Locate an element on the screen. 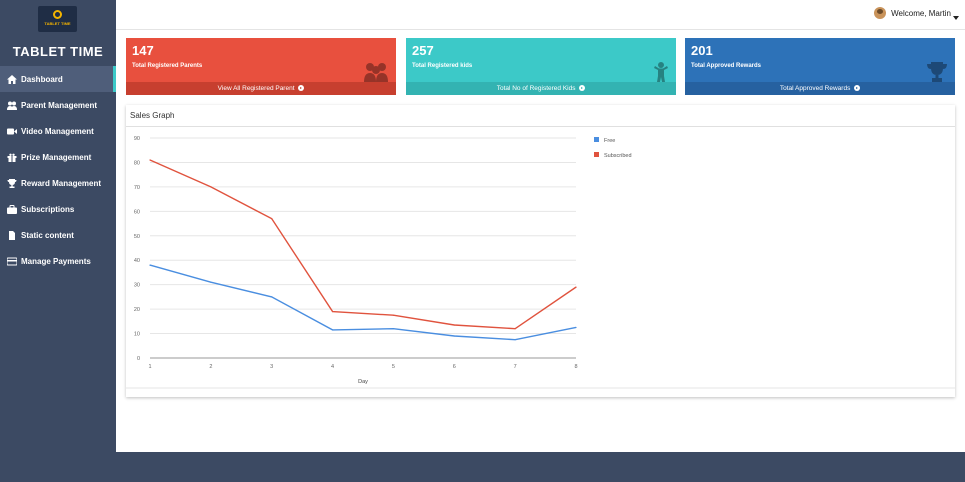  y-tick-label: 0 is located at coordinates (138, 359).